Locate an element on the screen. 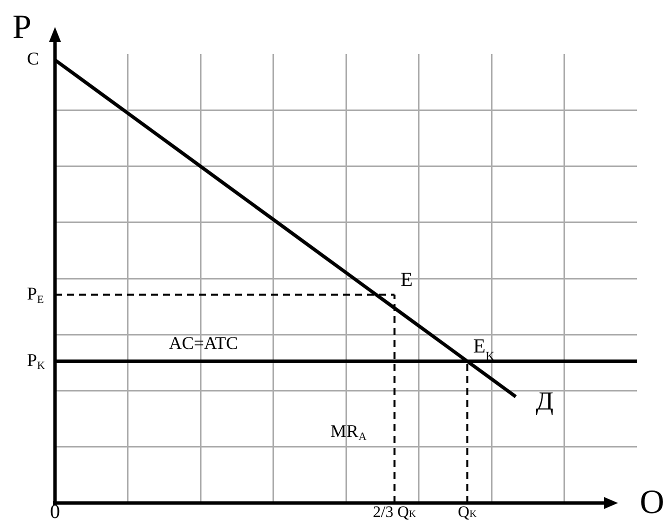 Image resolution: width=669 pixels, height=520 pixels. annotation: C is located at coordinates (33, 58).